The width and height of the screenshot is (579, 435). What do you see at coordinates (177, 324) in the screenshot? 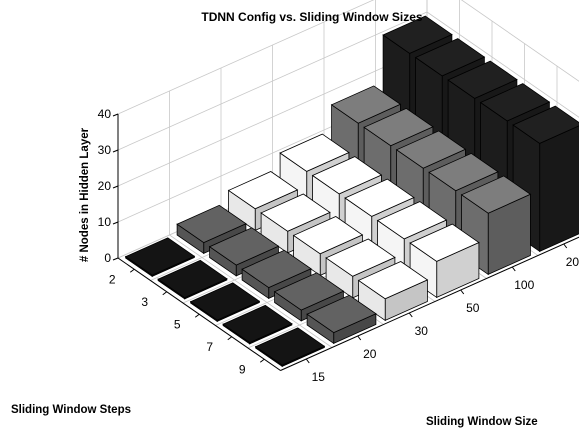
I see `x-tick-label: 5` at bounding box center [177, 324].